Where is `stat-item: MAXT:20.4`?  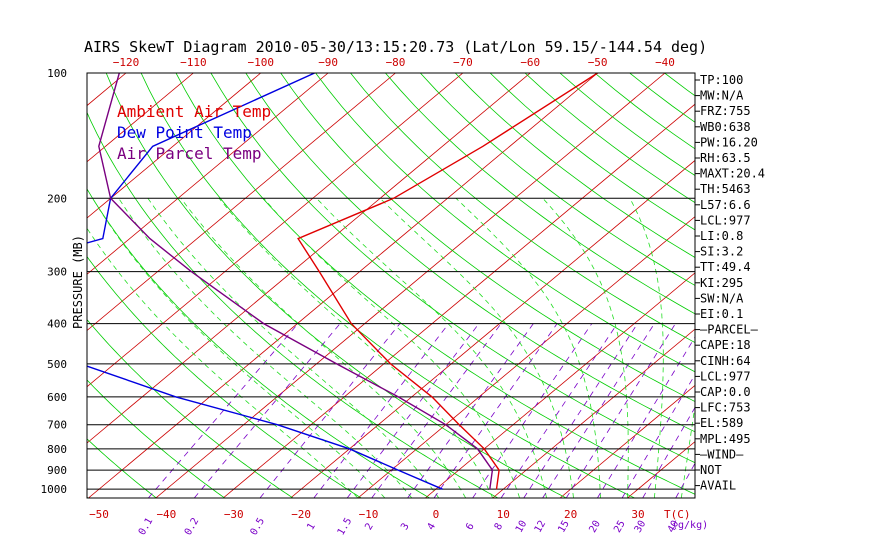 stat-item: MAXT:20.4 is located at coordinates (732, 174).